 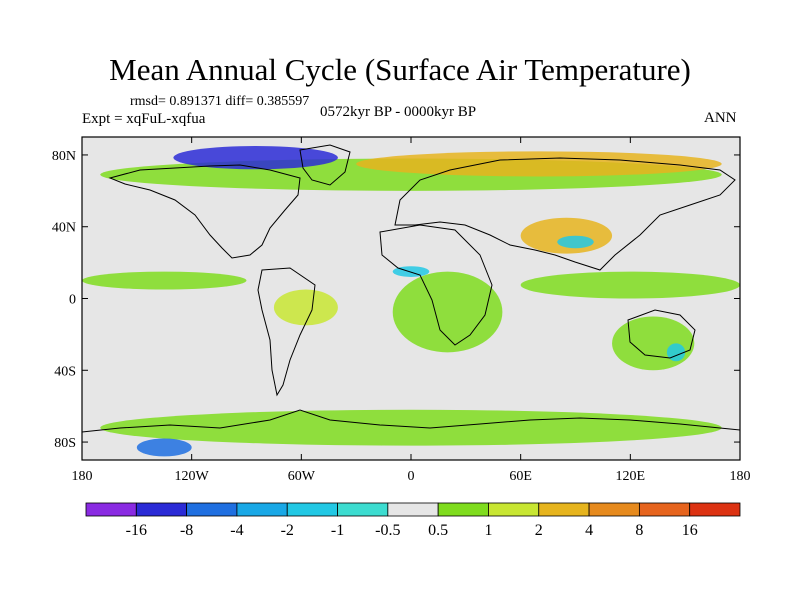 I want to click on season-label: ANN, so click(x=720, y=118).